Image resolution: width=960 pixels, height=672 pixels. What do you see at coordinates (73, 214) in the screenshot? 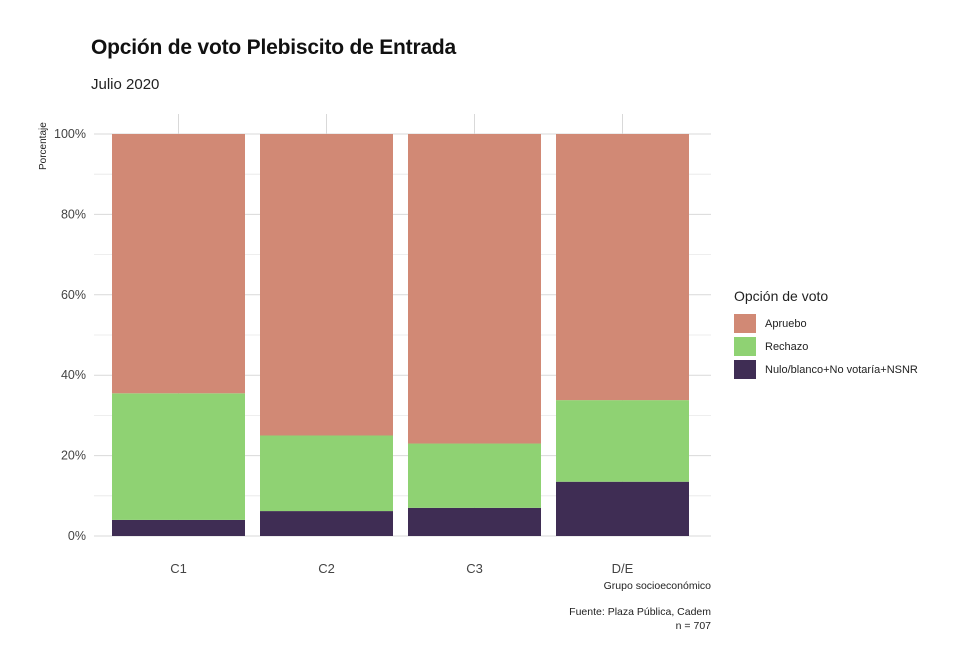
I see `y-tick-label: 80%` at bounding box center [73, 214].